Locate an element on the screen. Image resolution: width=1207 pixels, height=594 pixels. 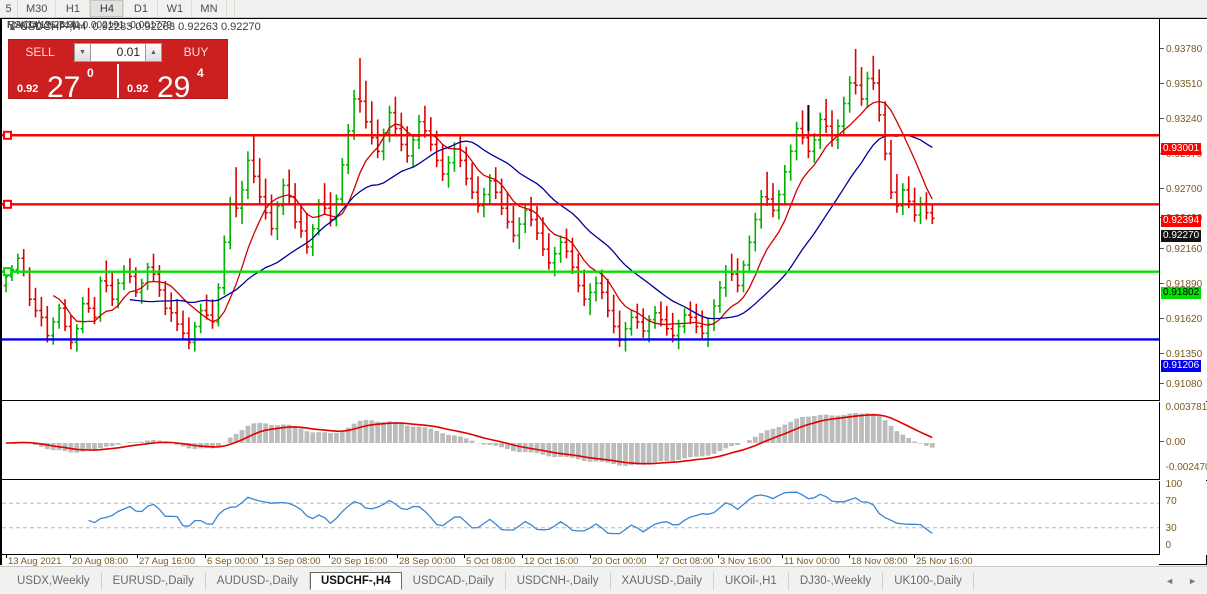
timeframe-mn: MN is located at coordinates (209, 8).